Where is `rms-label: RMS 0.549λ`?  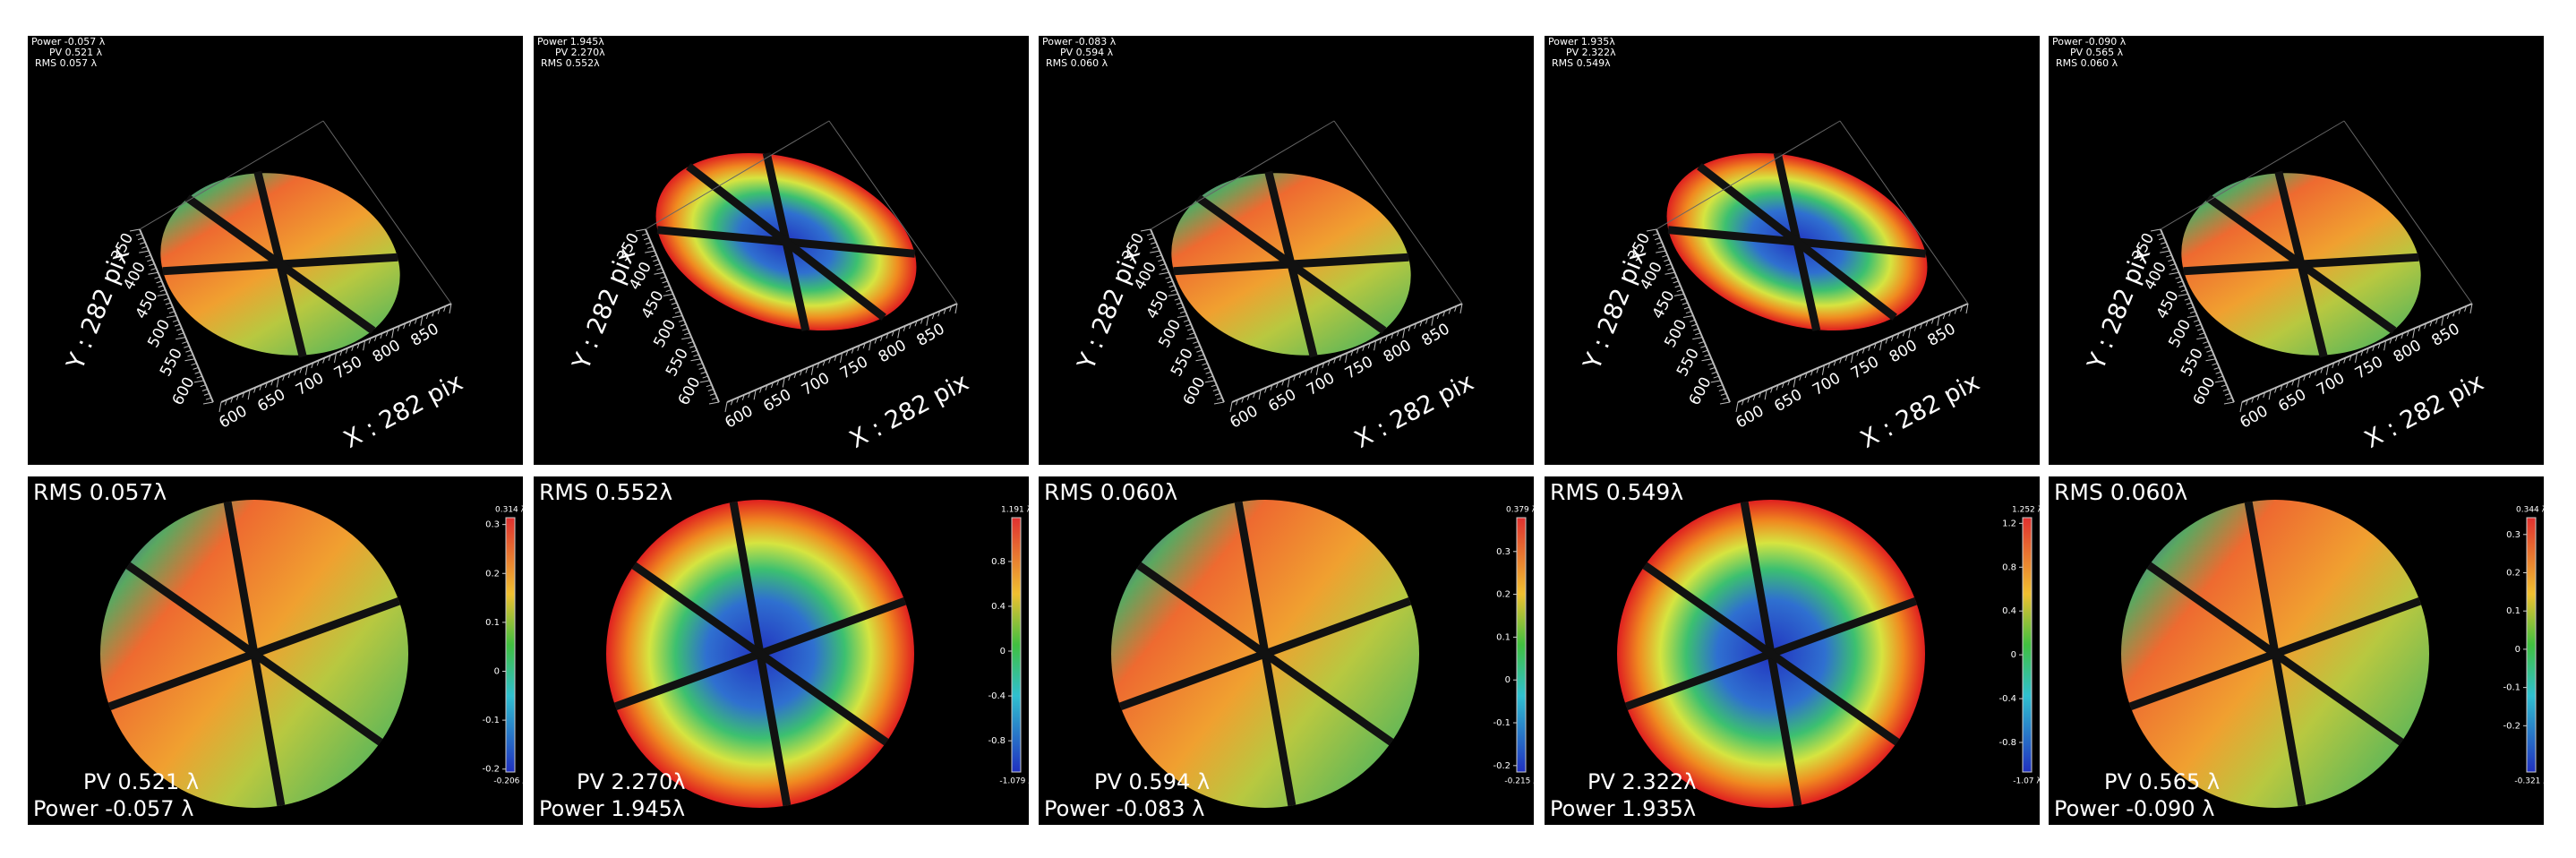 rms-label: RMS 0.549λ is located at coordinates (1581, 63).